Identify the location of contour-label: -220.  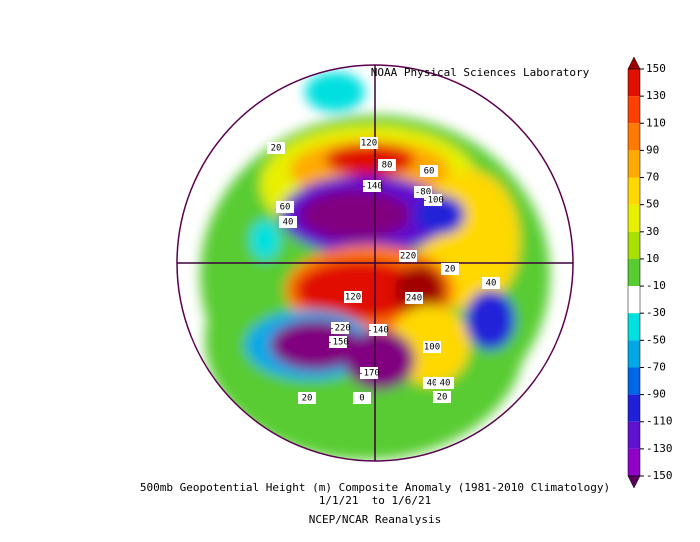
(340, 329).